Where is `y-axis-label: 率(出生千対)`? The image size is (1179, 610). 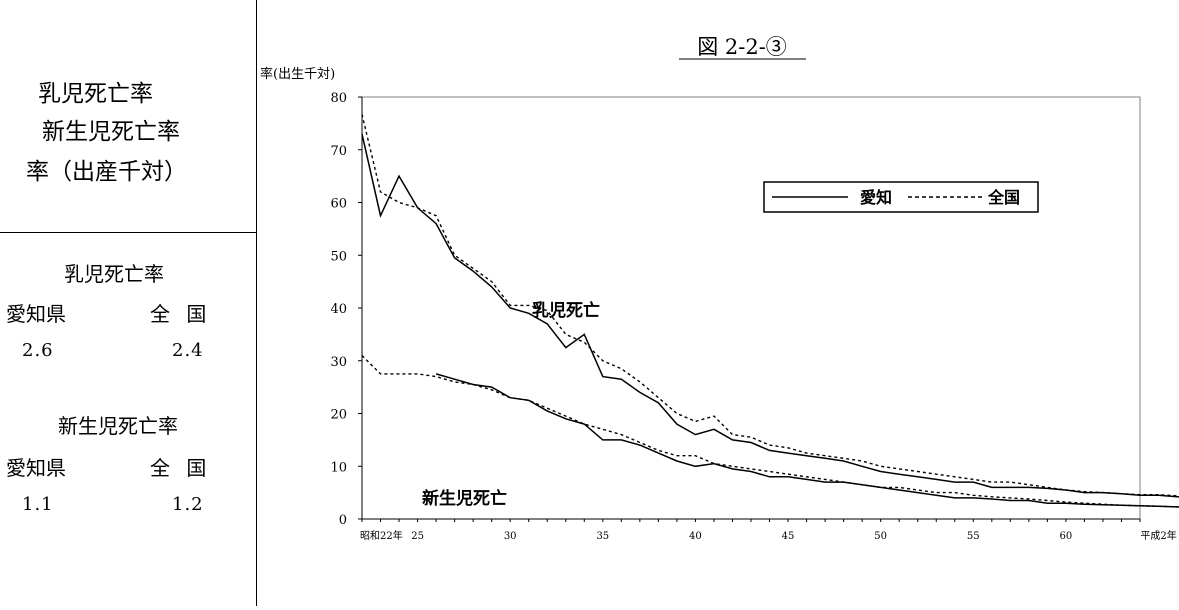
y-axis-label: 率(出生千対) is located at coordinates (297, 74).